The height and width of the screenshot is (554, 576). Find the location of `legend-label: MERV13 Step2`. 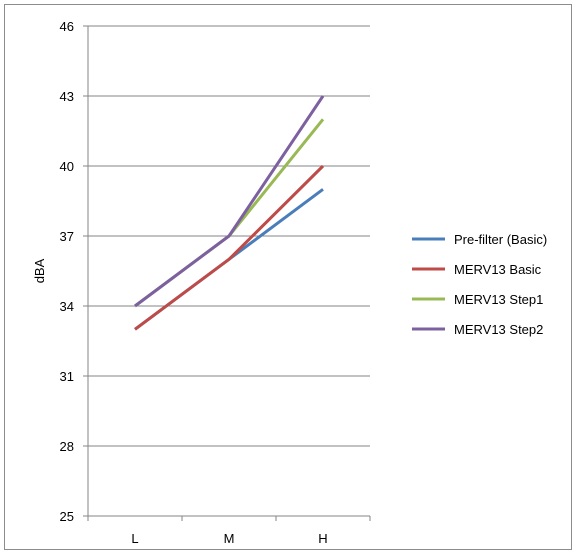

legend-label: MERV13 Step2 is located at coordinates (498, 329).